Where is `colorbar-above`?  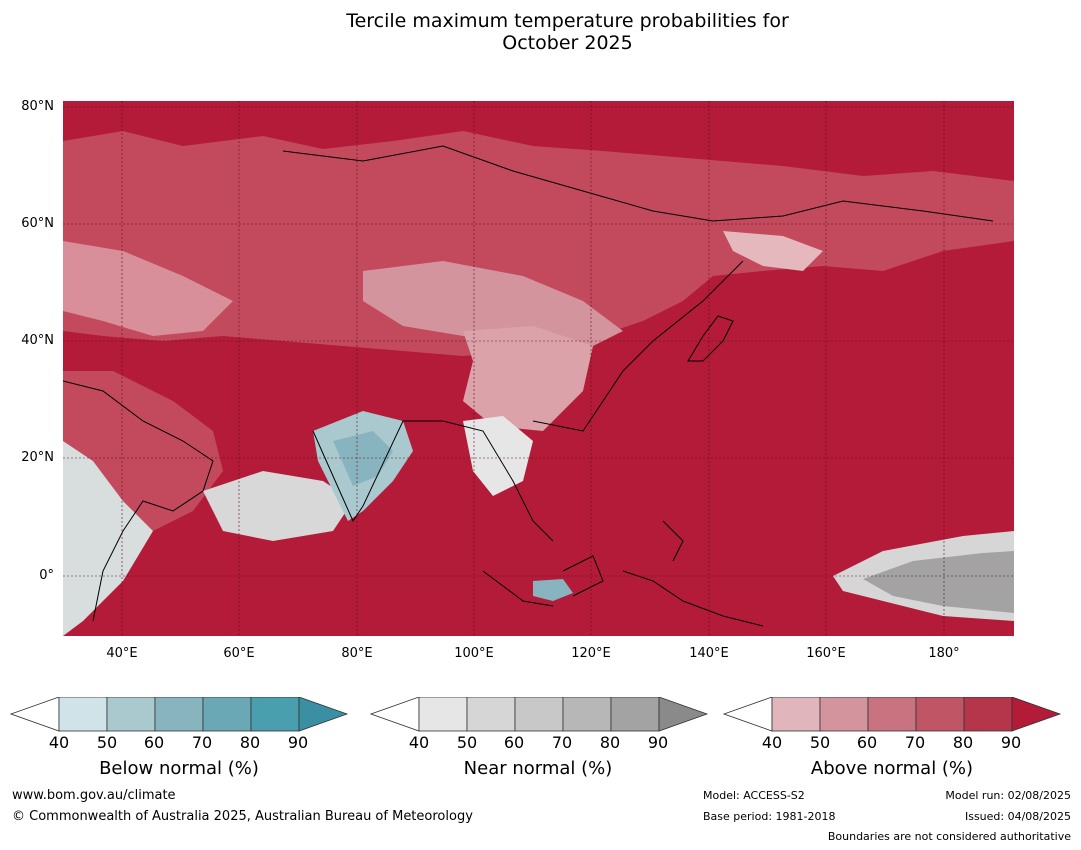 colorbar-above is located at coordinates (892, 714).